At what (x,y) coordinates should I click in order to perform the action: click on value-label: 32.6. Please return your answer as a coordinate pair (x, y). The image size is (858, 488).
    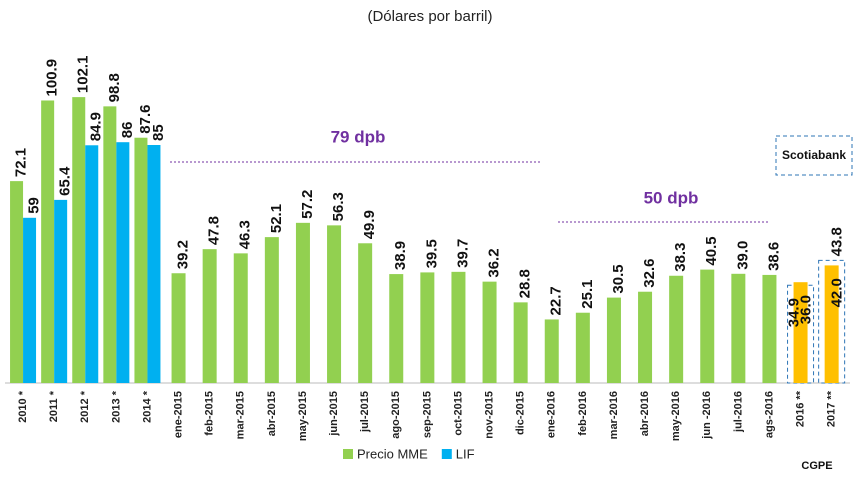
    Looking at the image, I should click on (649, 273).